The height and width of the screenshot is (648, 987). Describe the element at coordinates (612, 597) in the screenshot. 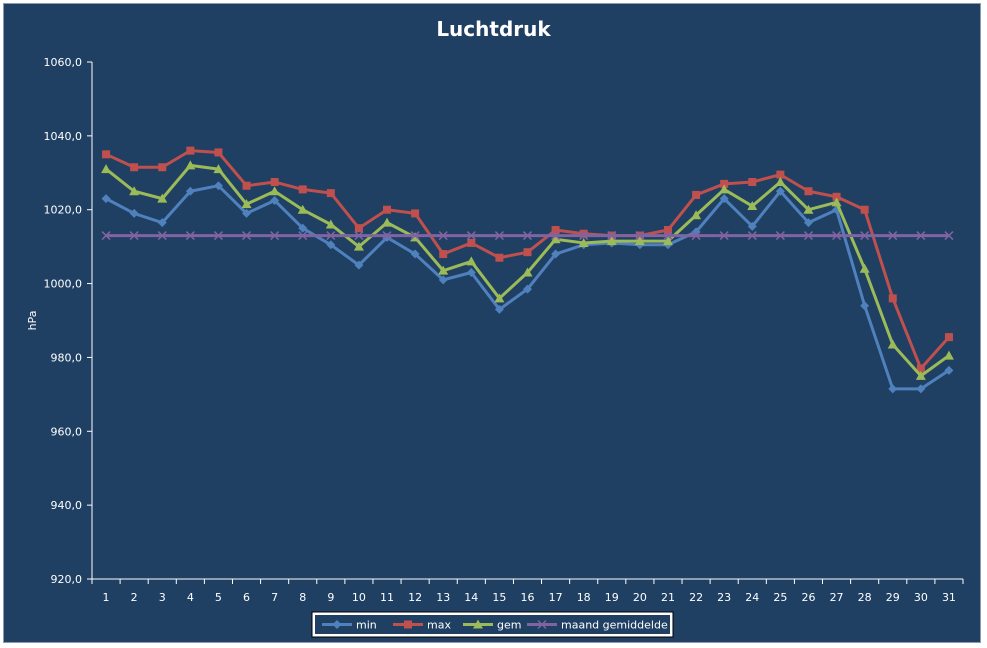

I see `x-tick-label: 19` at that location.